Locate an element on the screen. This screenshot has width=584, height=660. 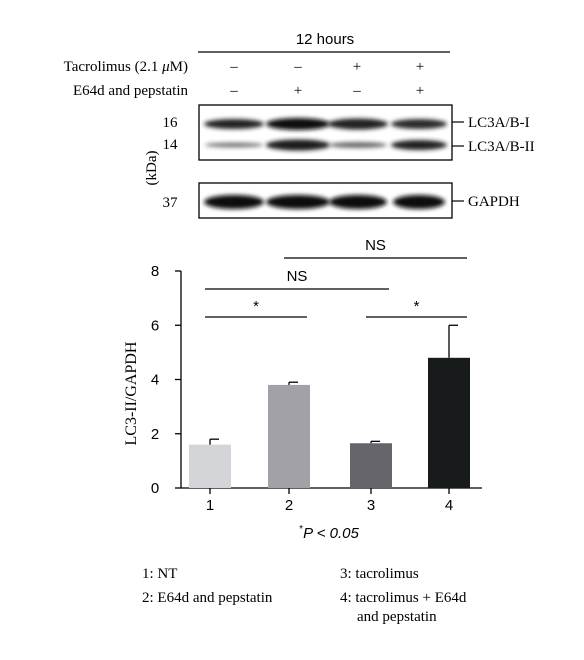
band-label-gapdh: GAPDH is located at coordinates (494, 202).